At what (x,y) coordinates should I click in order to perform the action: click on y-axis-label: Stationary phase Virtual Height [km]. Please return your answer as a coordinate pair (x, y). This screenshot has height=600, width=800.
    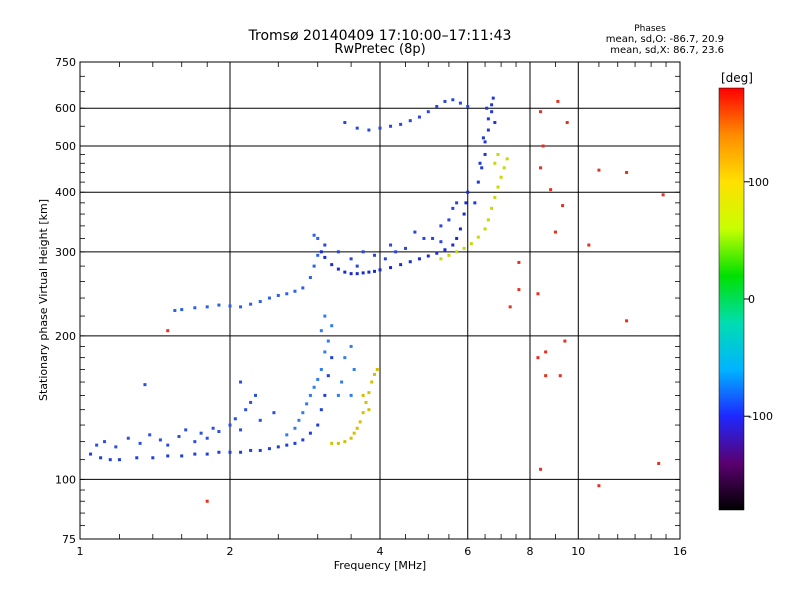
    Looking at the image, I should click on (43, 300).